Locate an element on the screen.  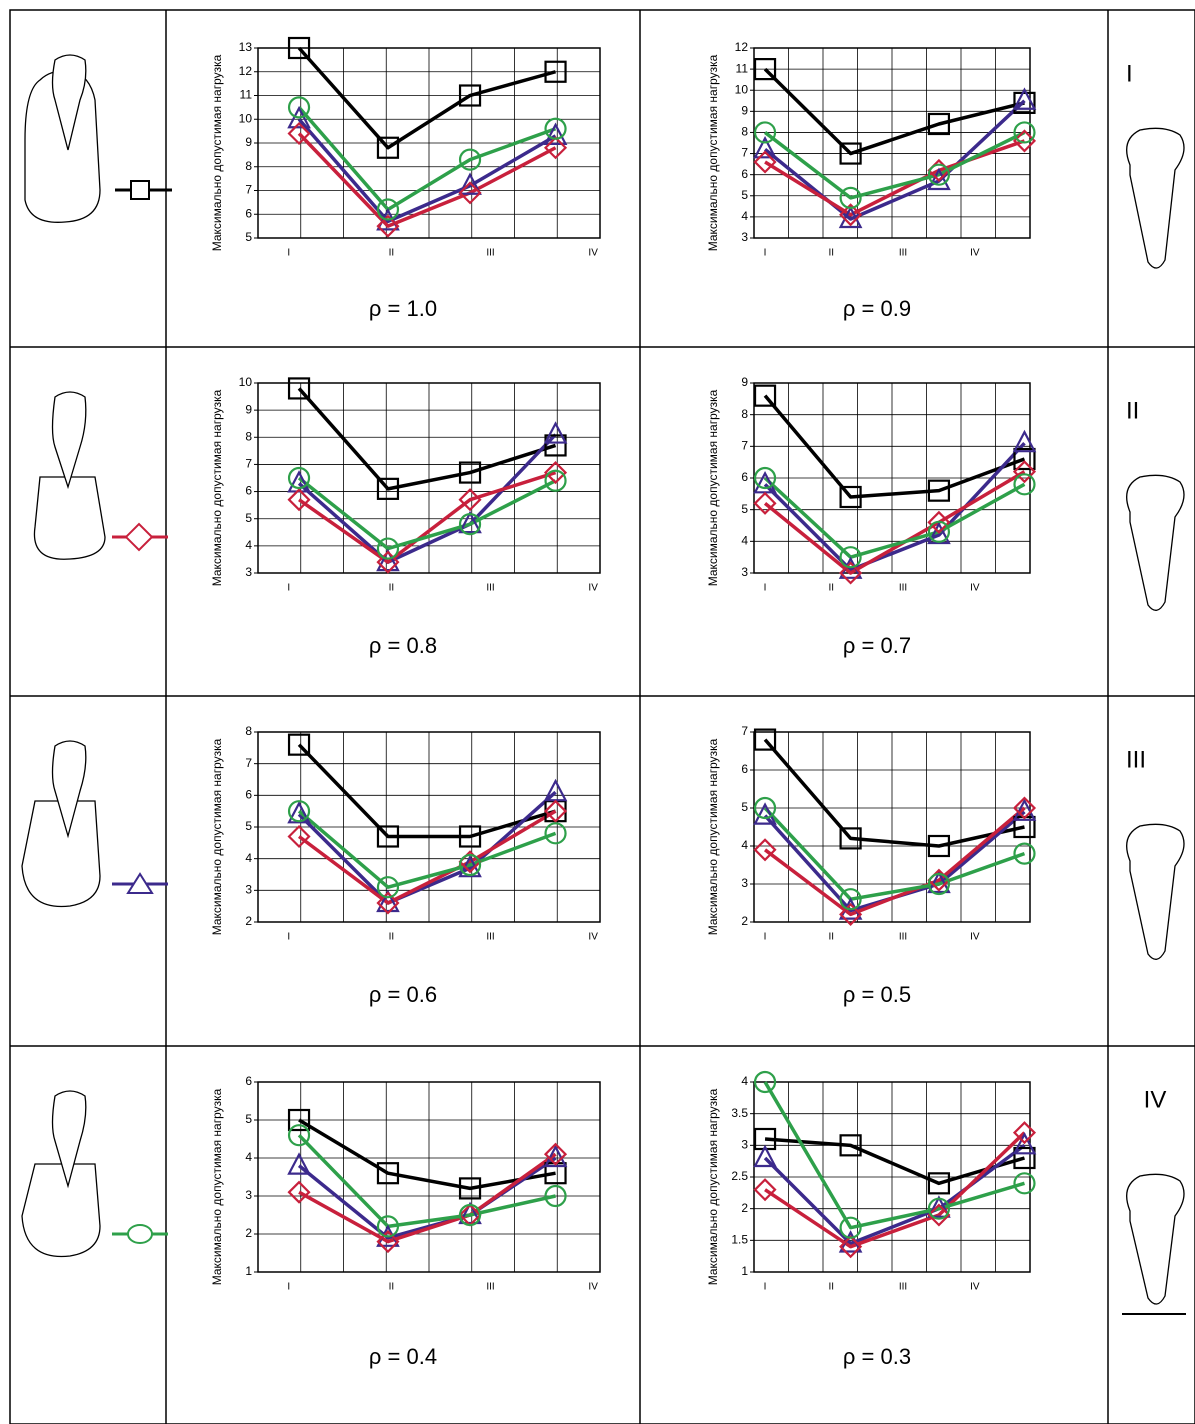
y-tick-label: 2 is located at coordinates (248, 1233).